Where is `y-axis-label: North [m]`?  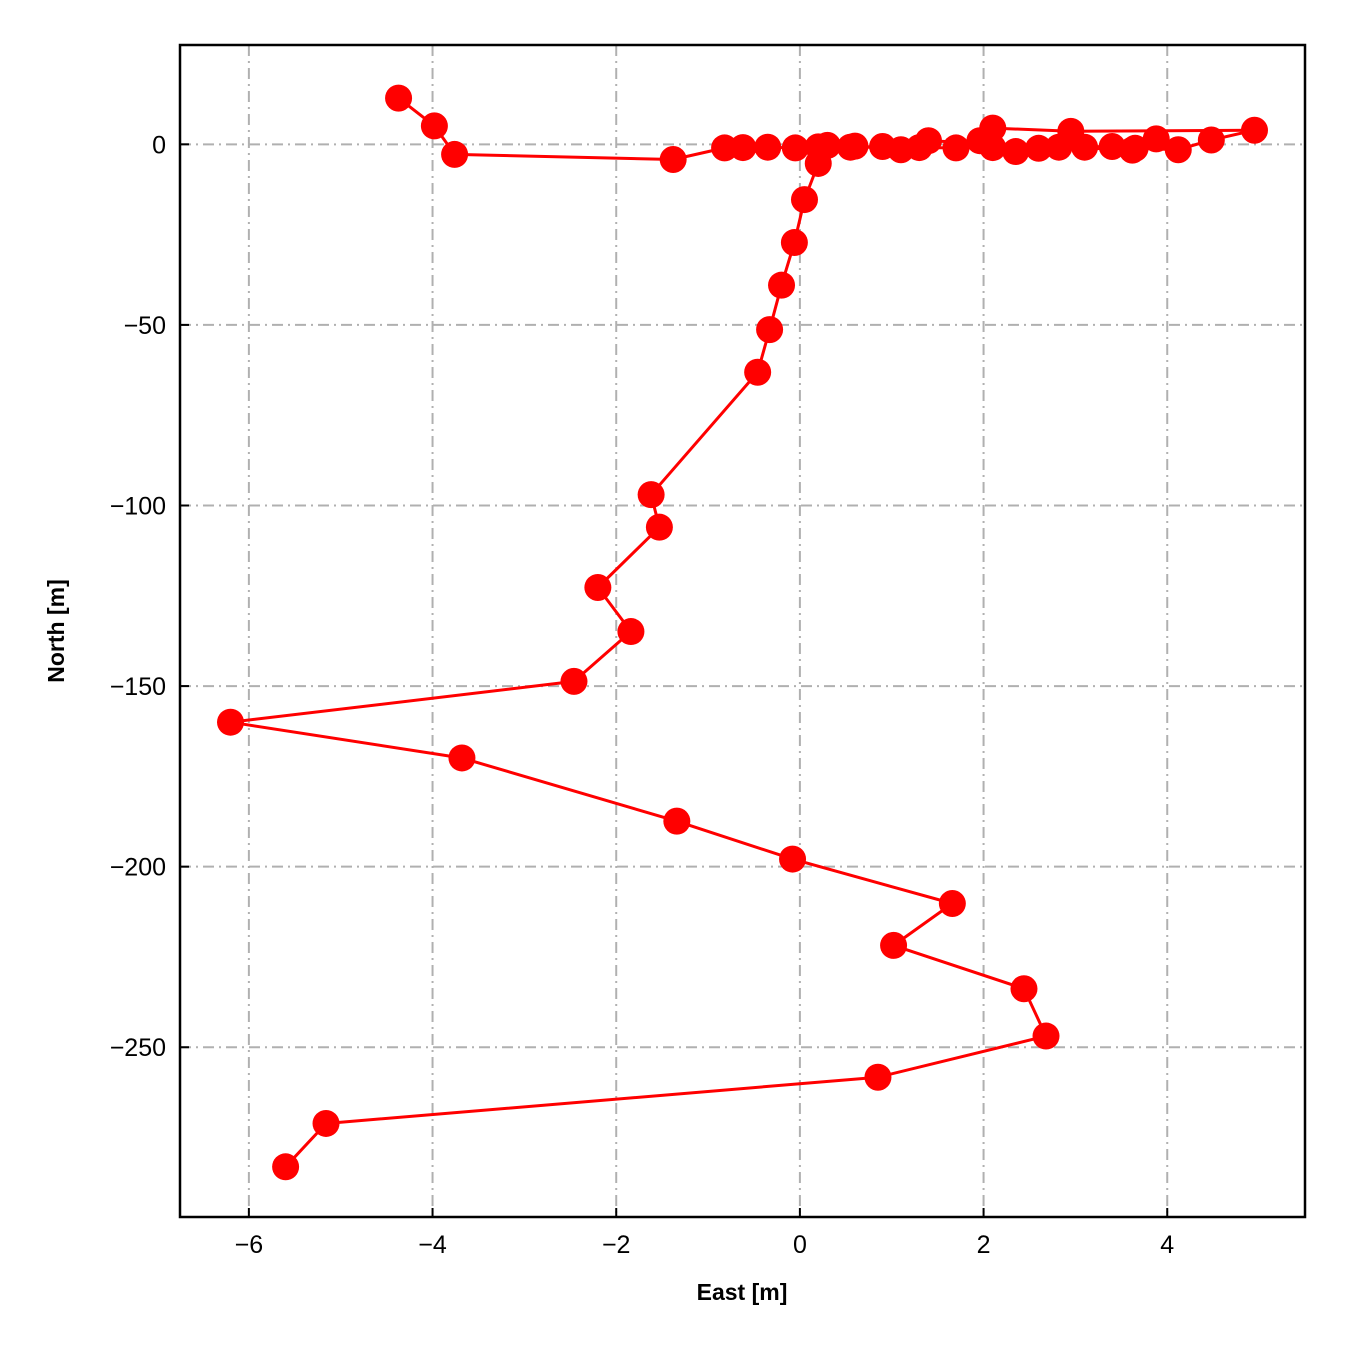 y-axis-label: North [m] is located at coordinates (56, 630).